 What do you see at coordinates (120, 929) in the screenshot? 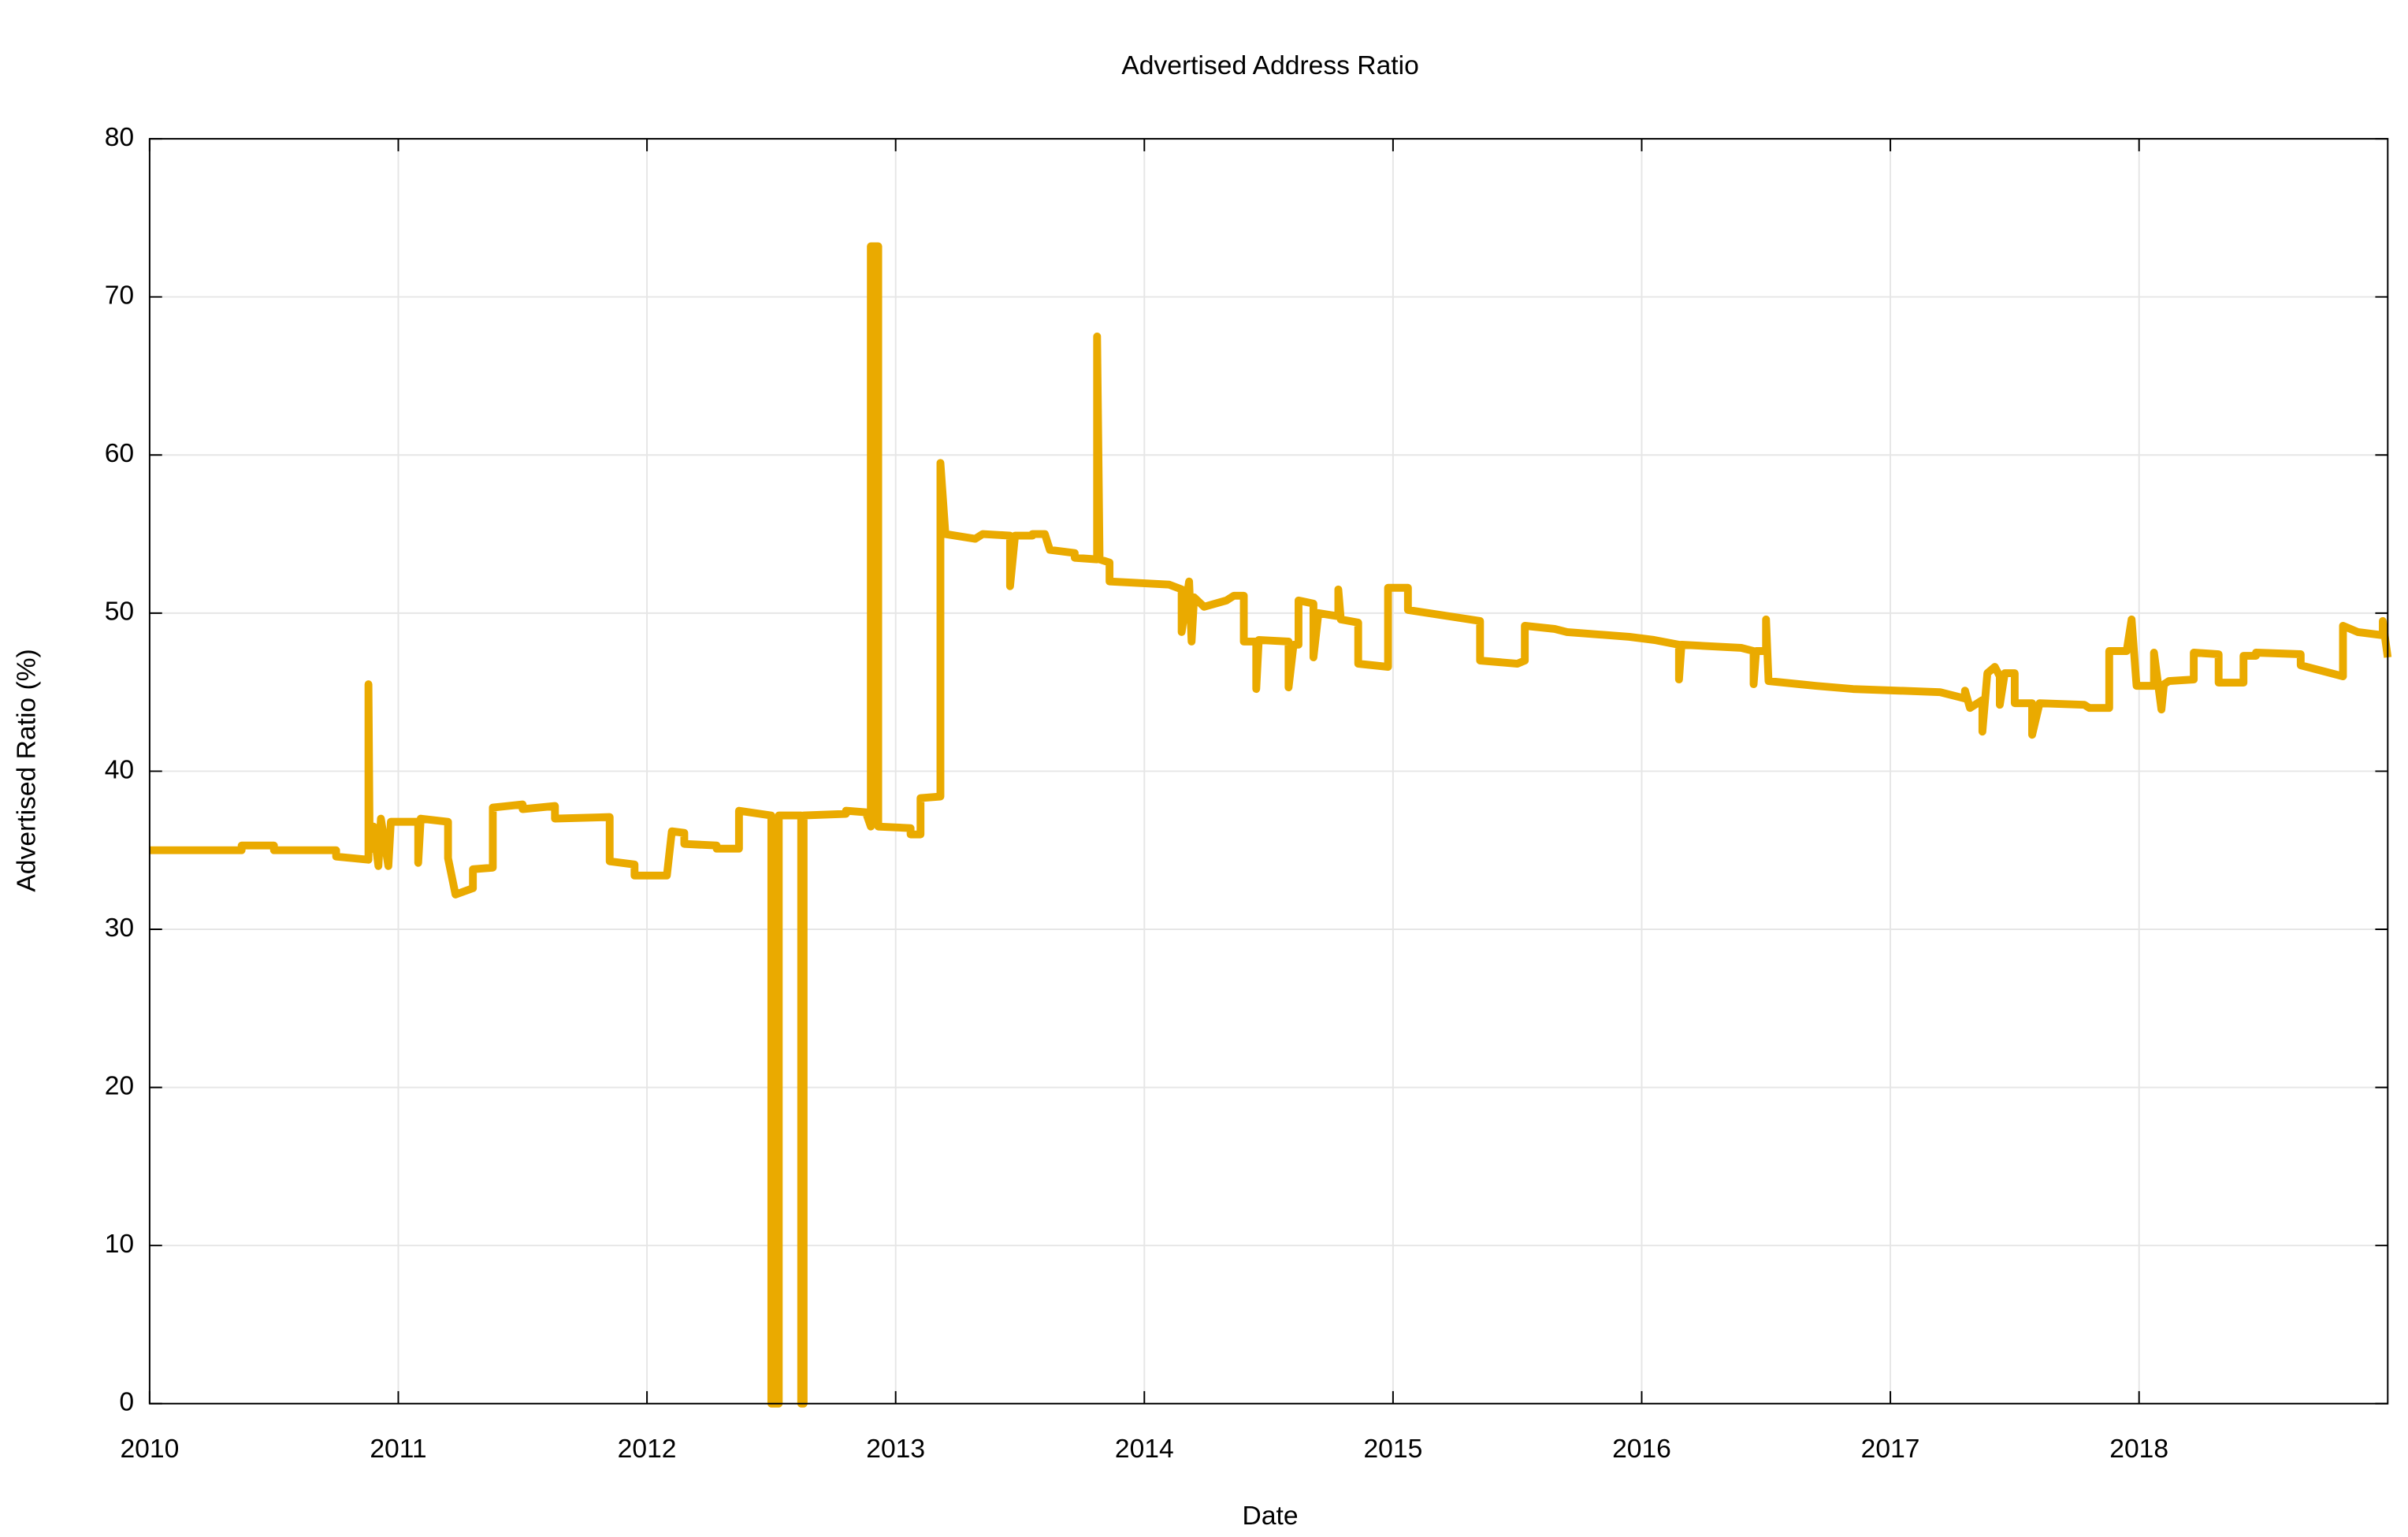
I see `y-tick-label: 30` at bounding box center [120, 929].